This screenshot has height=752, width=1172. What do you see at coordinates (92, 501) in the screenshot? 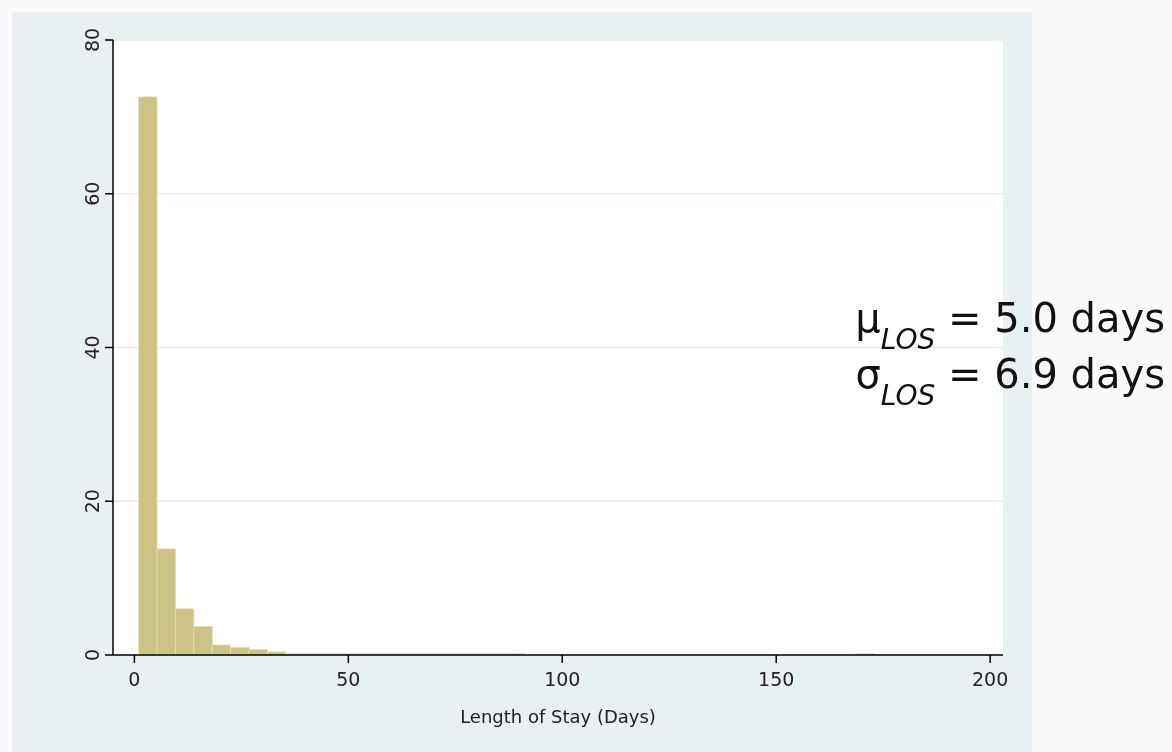
I see `y-tick-label: 20` at bounding box center [92, 501].